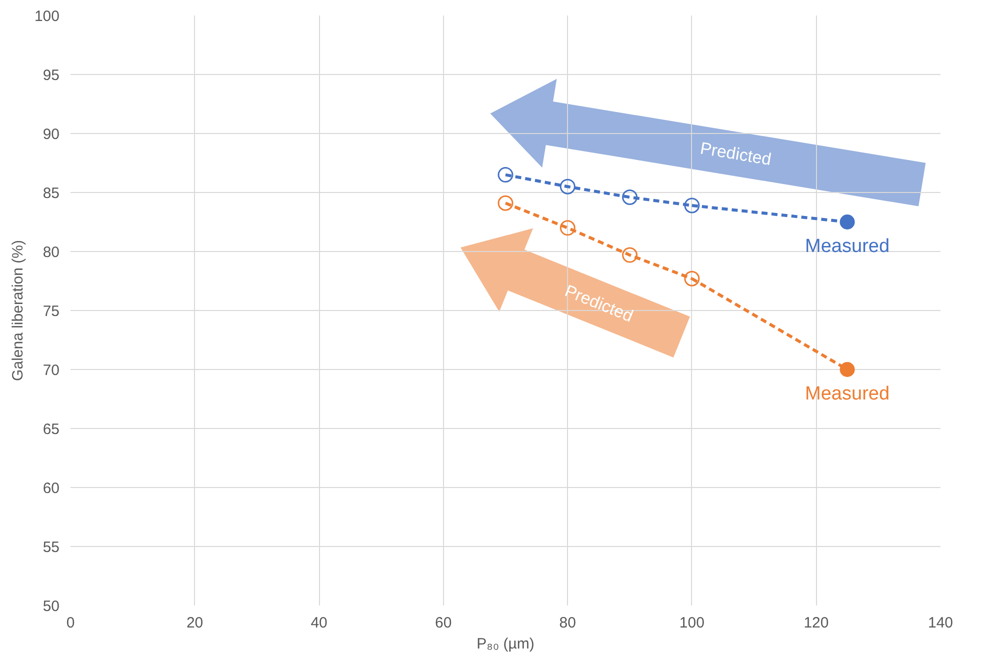 This screenshot has width=987, height=665. Describe the element at coordinates (505, 644) in the screenshot. I see `x-axis-title: P₈₀ (µm)` at that location.